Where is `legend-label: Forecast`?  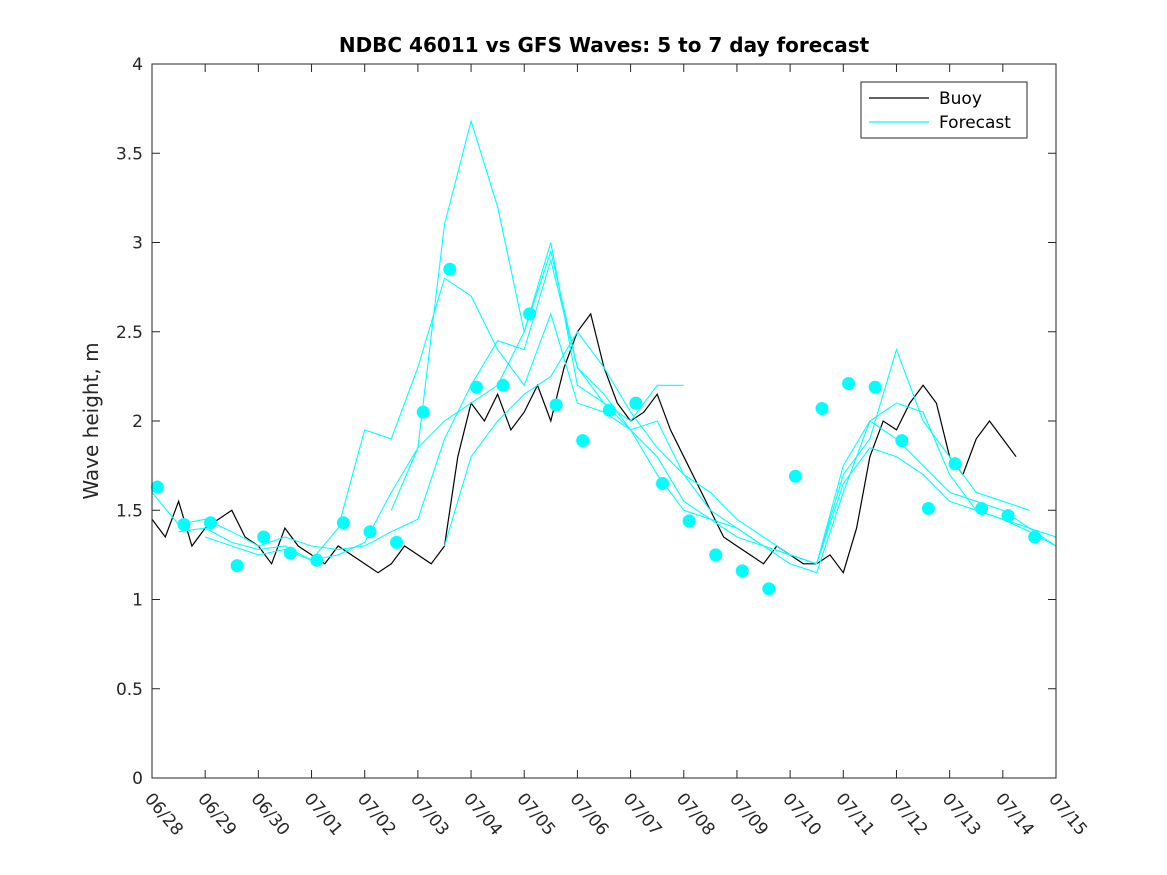
legend-label: Forecast is located at coordinates (975, 123).